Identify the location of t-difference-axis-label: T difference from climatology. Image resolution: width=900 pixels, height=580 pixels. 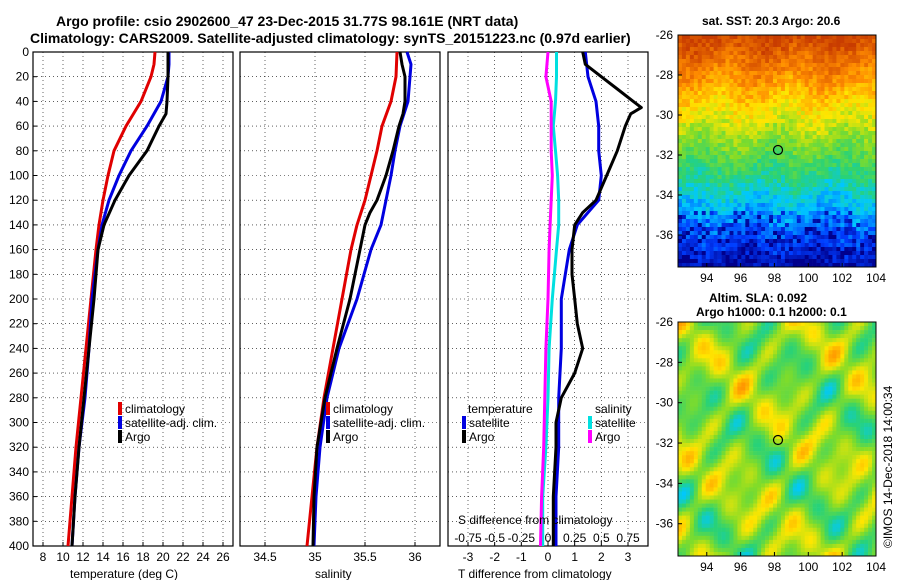
(535, 573).